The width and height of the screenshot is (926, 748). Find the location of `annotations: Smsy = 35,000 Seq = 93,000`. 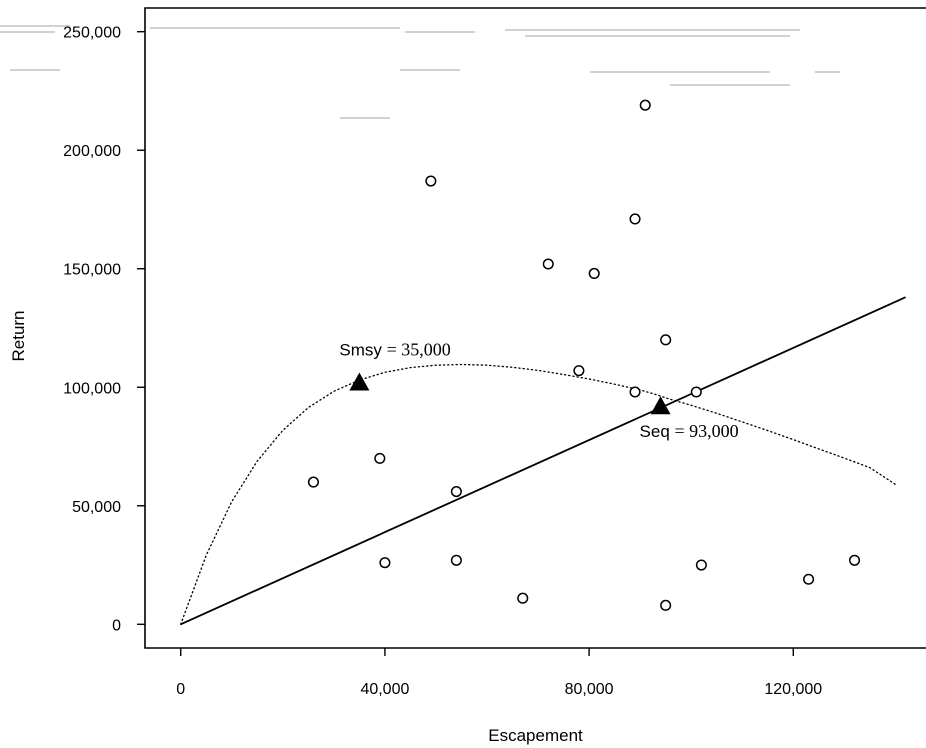

annotations: Smsy = 35,000 Seq = 93,000 is located at coordinates (538, 391).